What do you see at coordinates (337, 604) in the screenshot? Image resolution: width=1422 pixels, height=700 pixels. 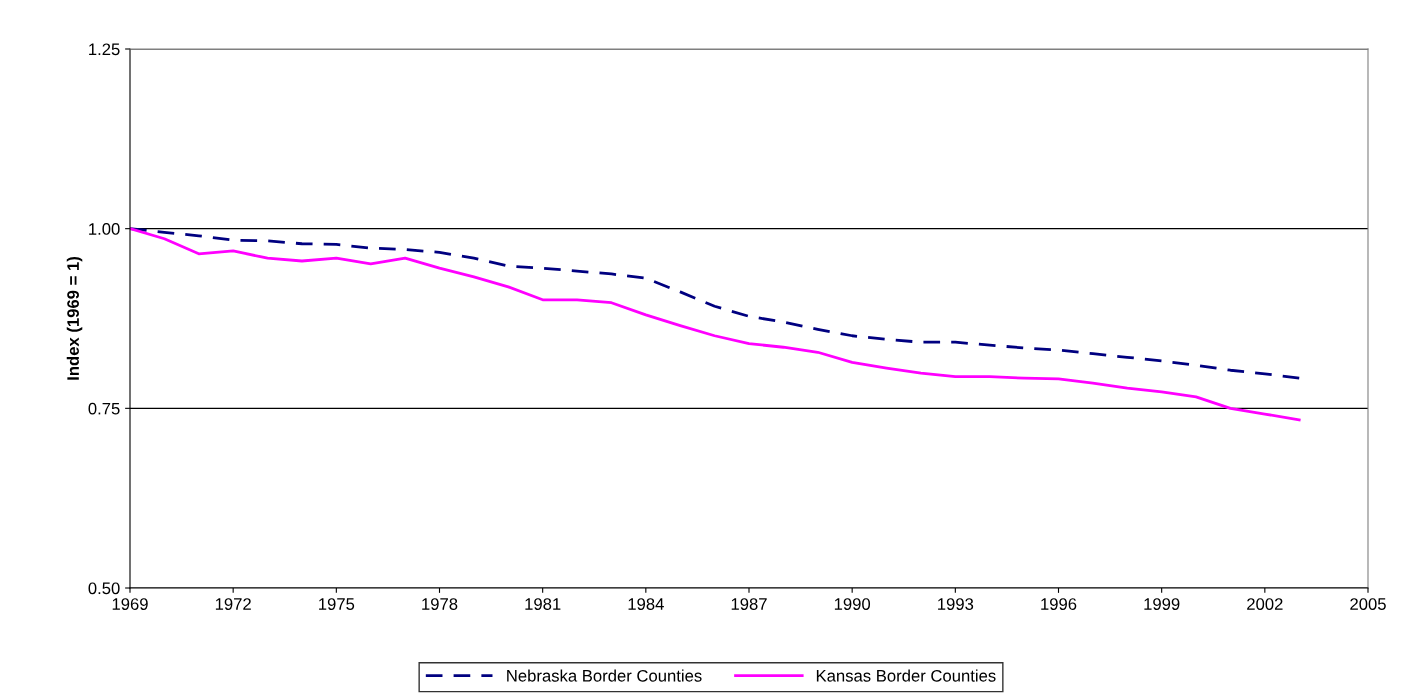 I see `x-tick-label: 1975` at bounding box center [337, 604].